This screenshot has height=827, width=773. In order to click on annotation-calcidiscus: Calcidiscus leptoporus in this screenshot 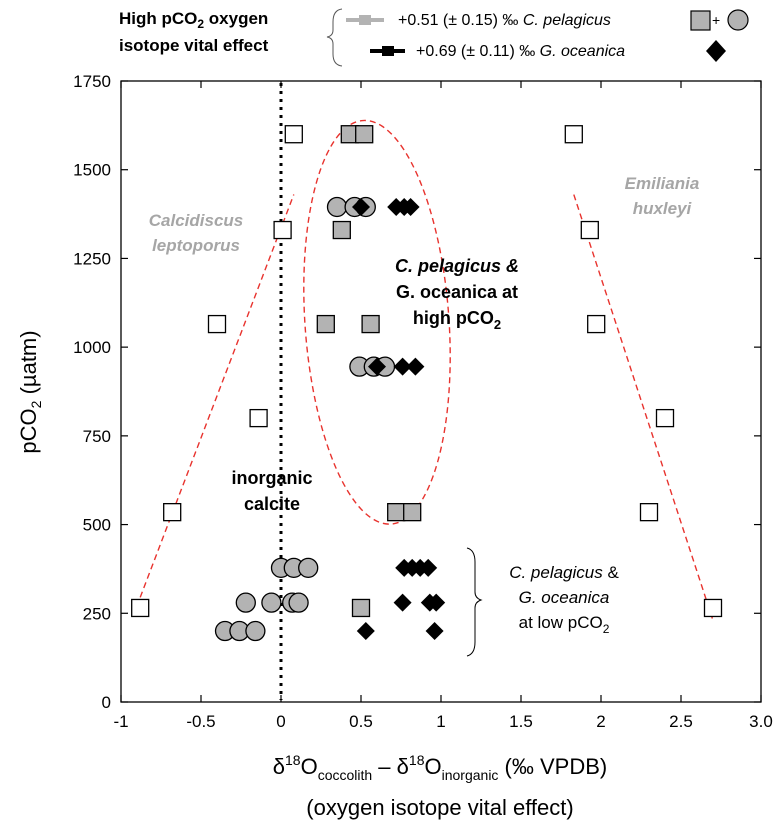, I will do `click(196, 233)`.